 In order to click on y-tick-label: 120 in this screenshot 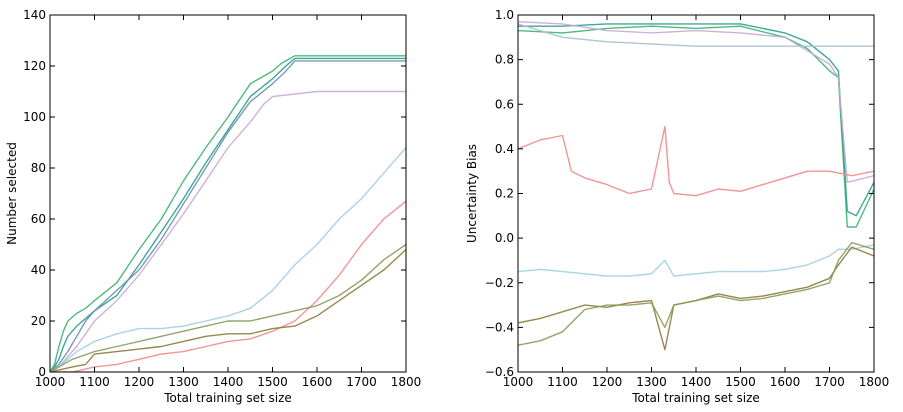, I will do `click(34, 66)`.